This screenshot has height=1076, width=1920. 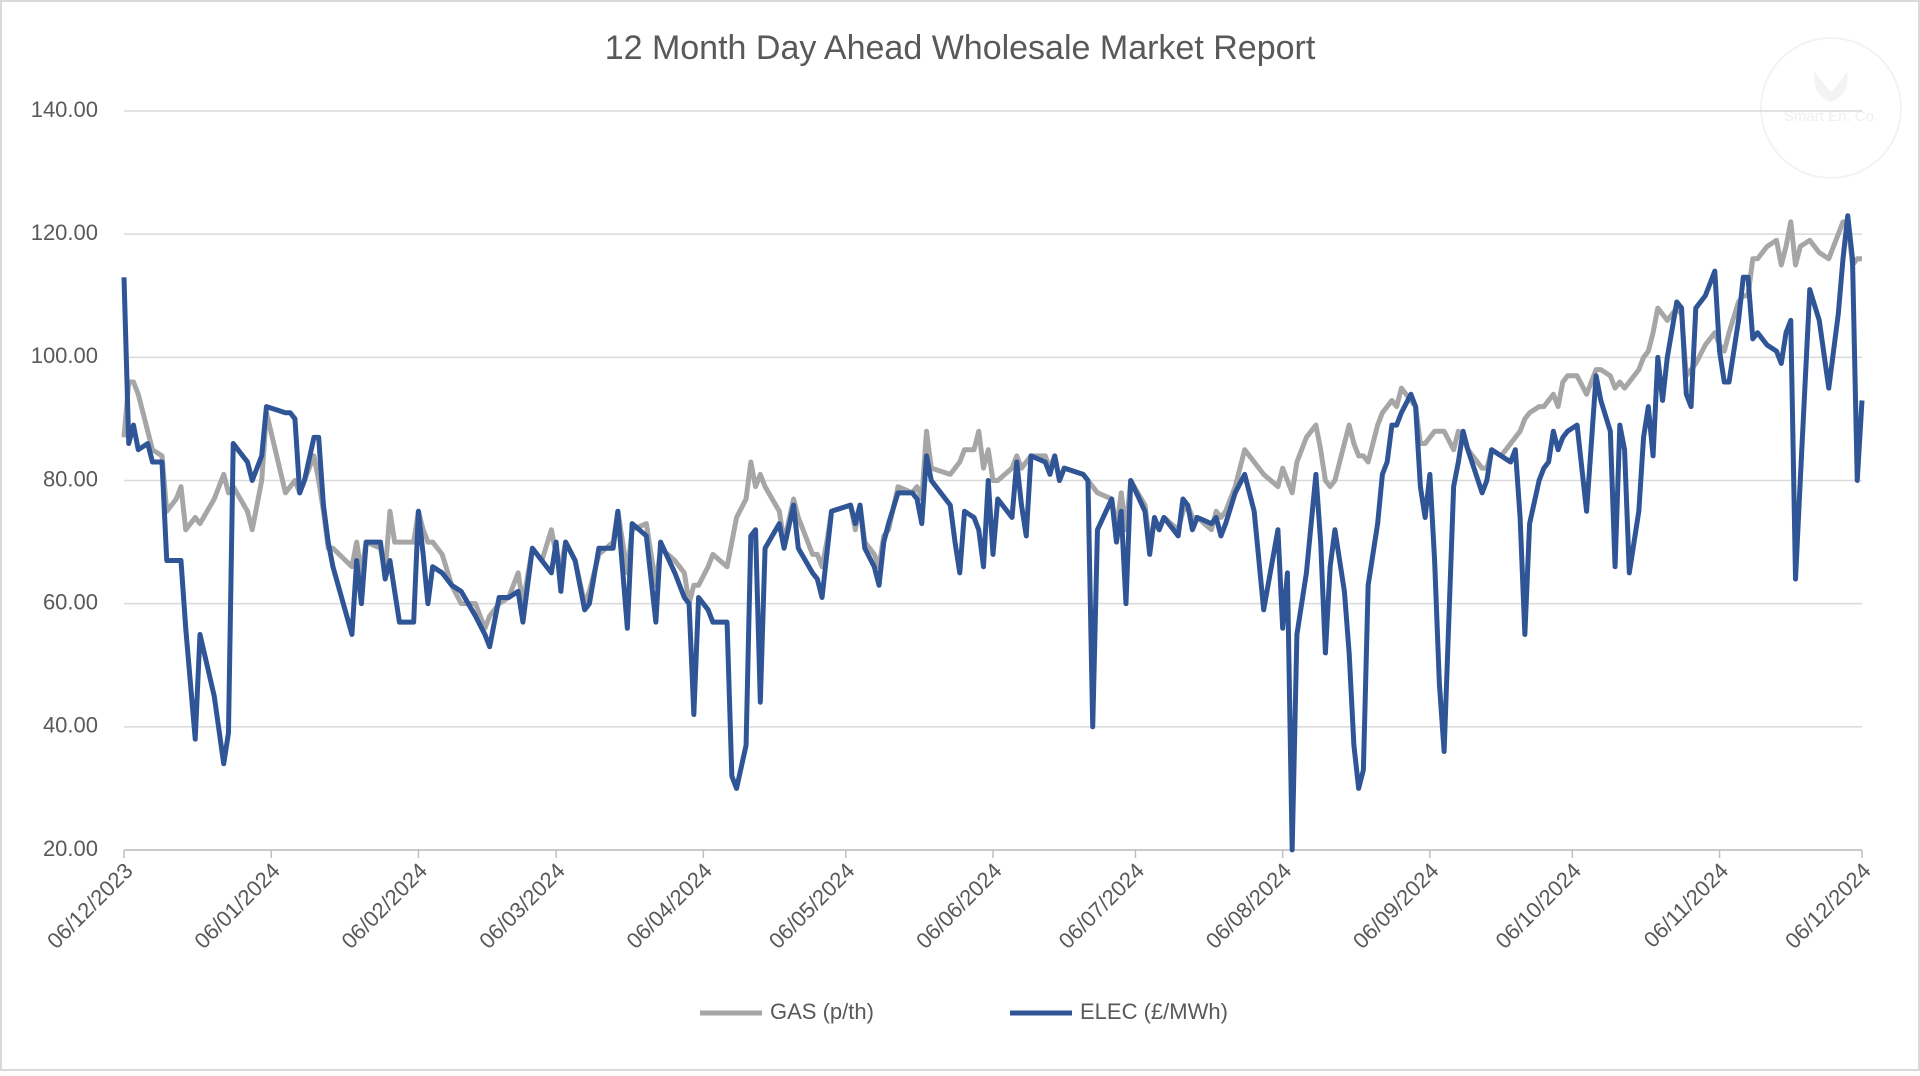 I want to click on y-tick-label: 20.00, so click(x=70, y=848).